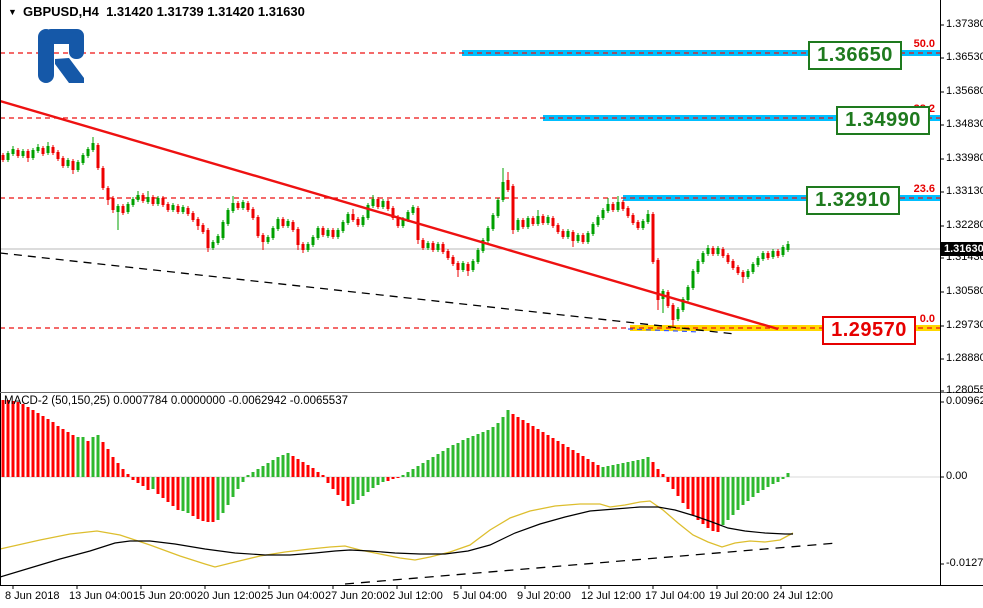  Describe the element at coordinates (869, 330) in the screenshot. I see `fib-price-box-0.0: 1.29570` at that location.